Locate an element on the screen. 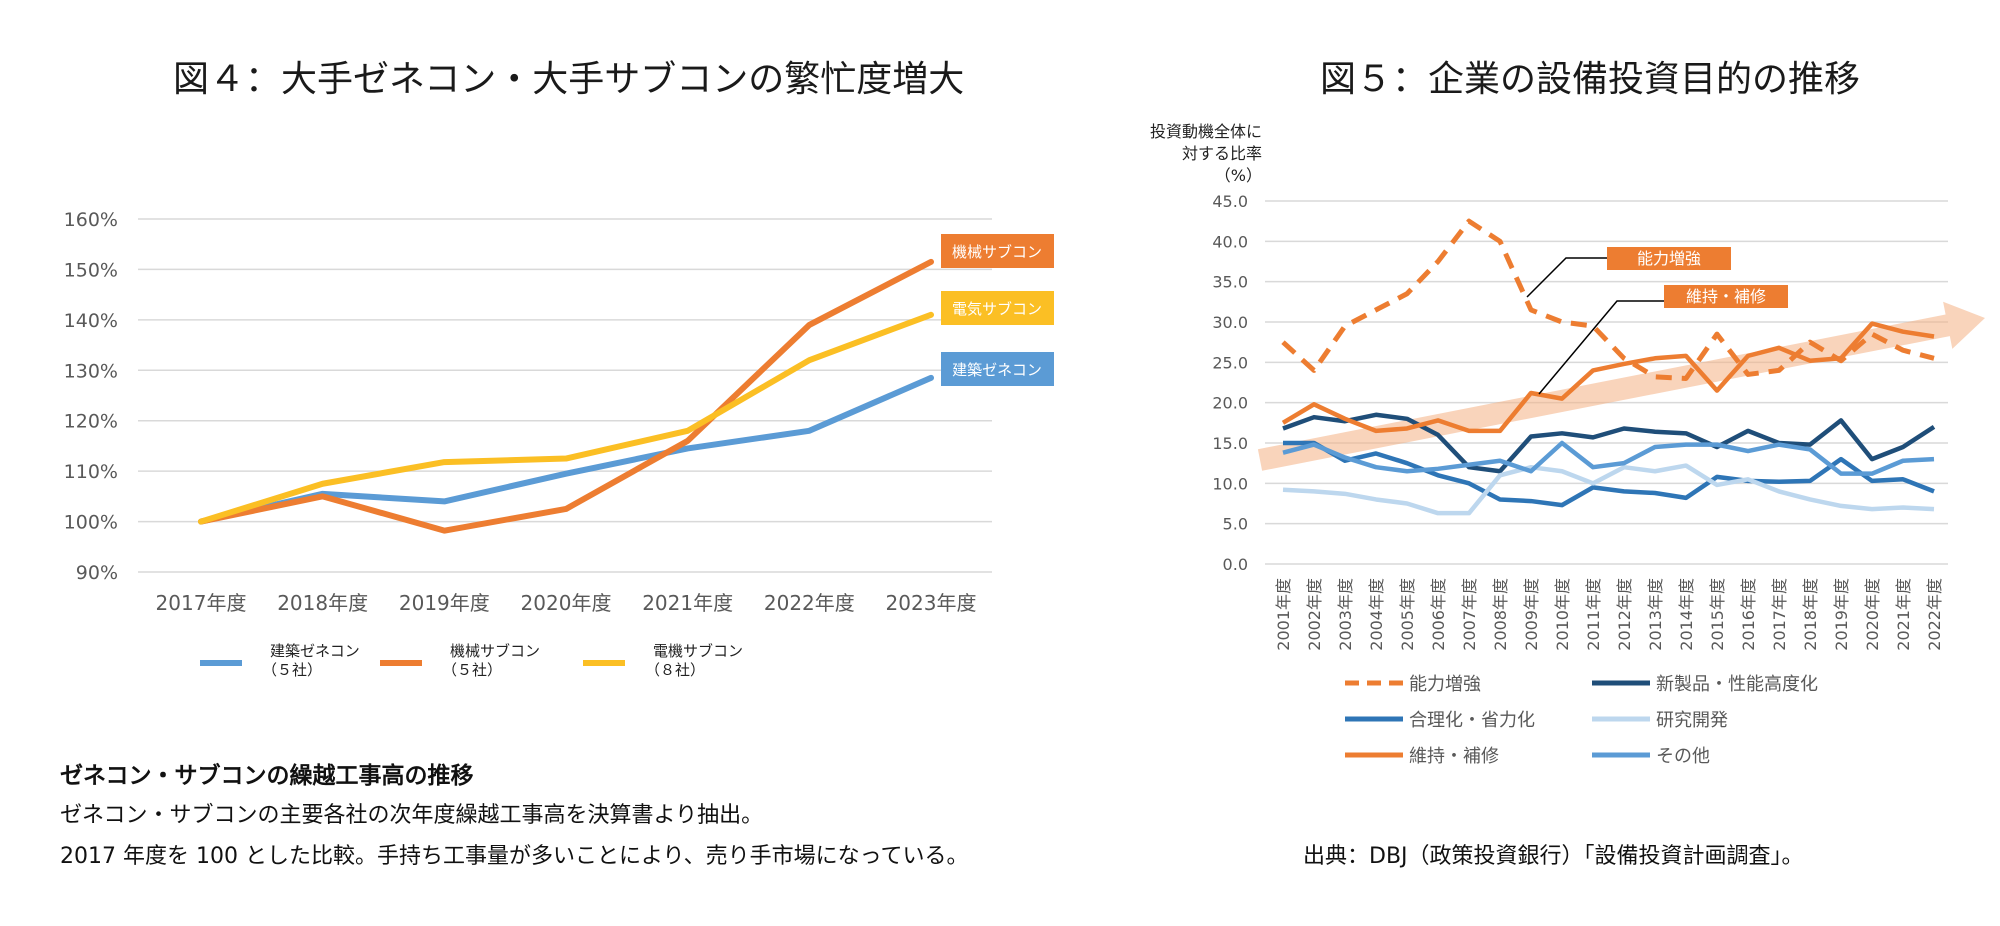 The width and height of the screenshot is (2000, 926). fig5-trend-arrow is located at coordinates (1621, 386).